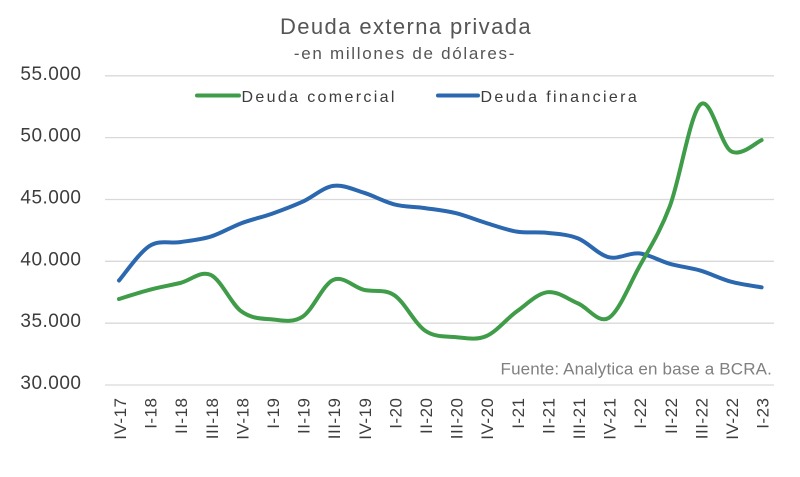 Image resolution: width=800 pixels, height=477 pixels. What do you see at coordinates (50, 259) in the screenshot?
I see `svg-text: 40.000` at bounding box center [50, 259].